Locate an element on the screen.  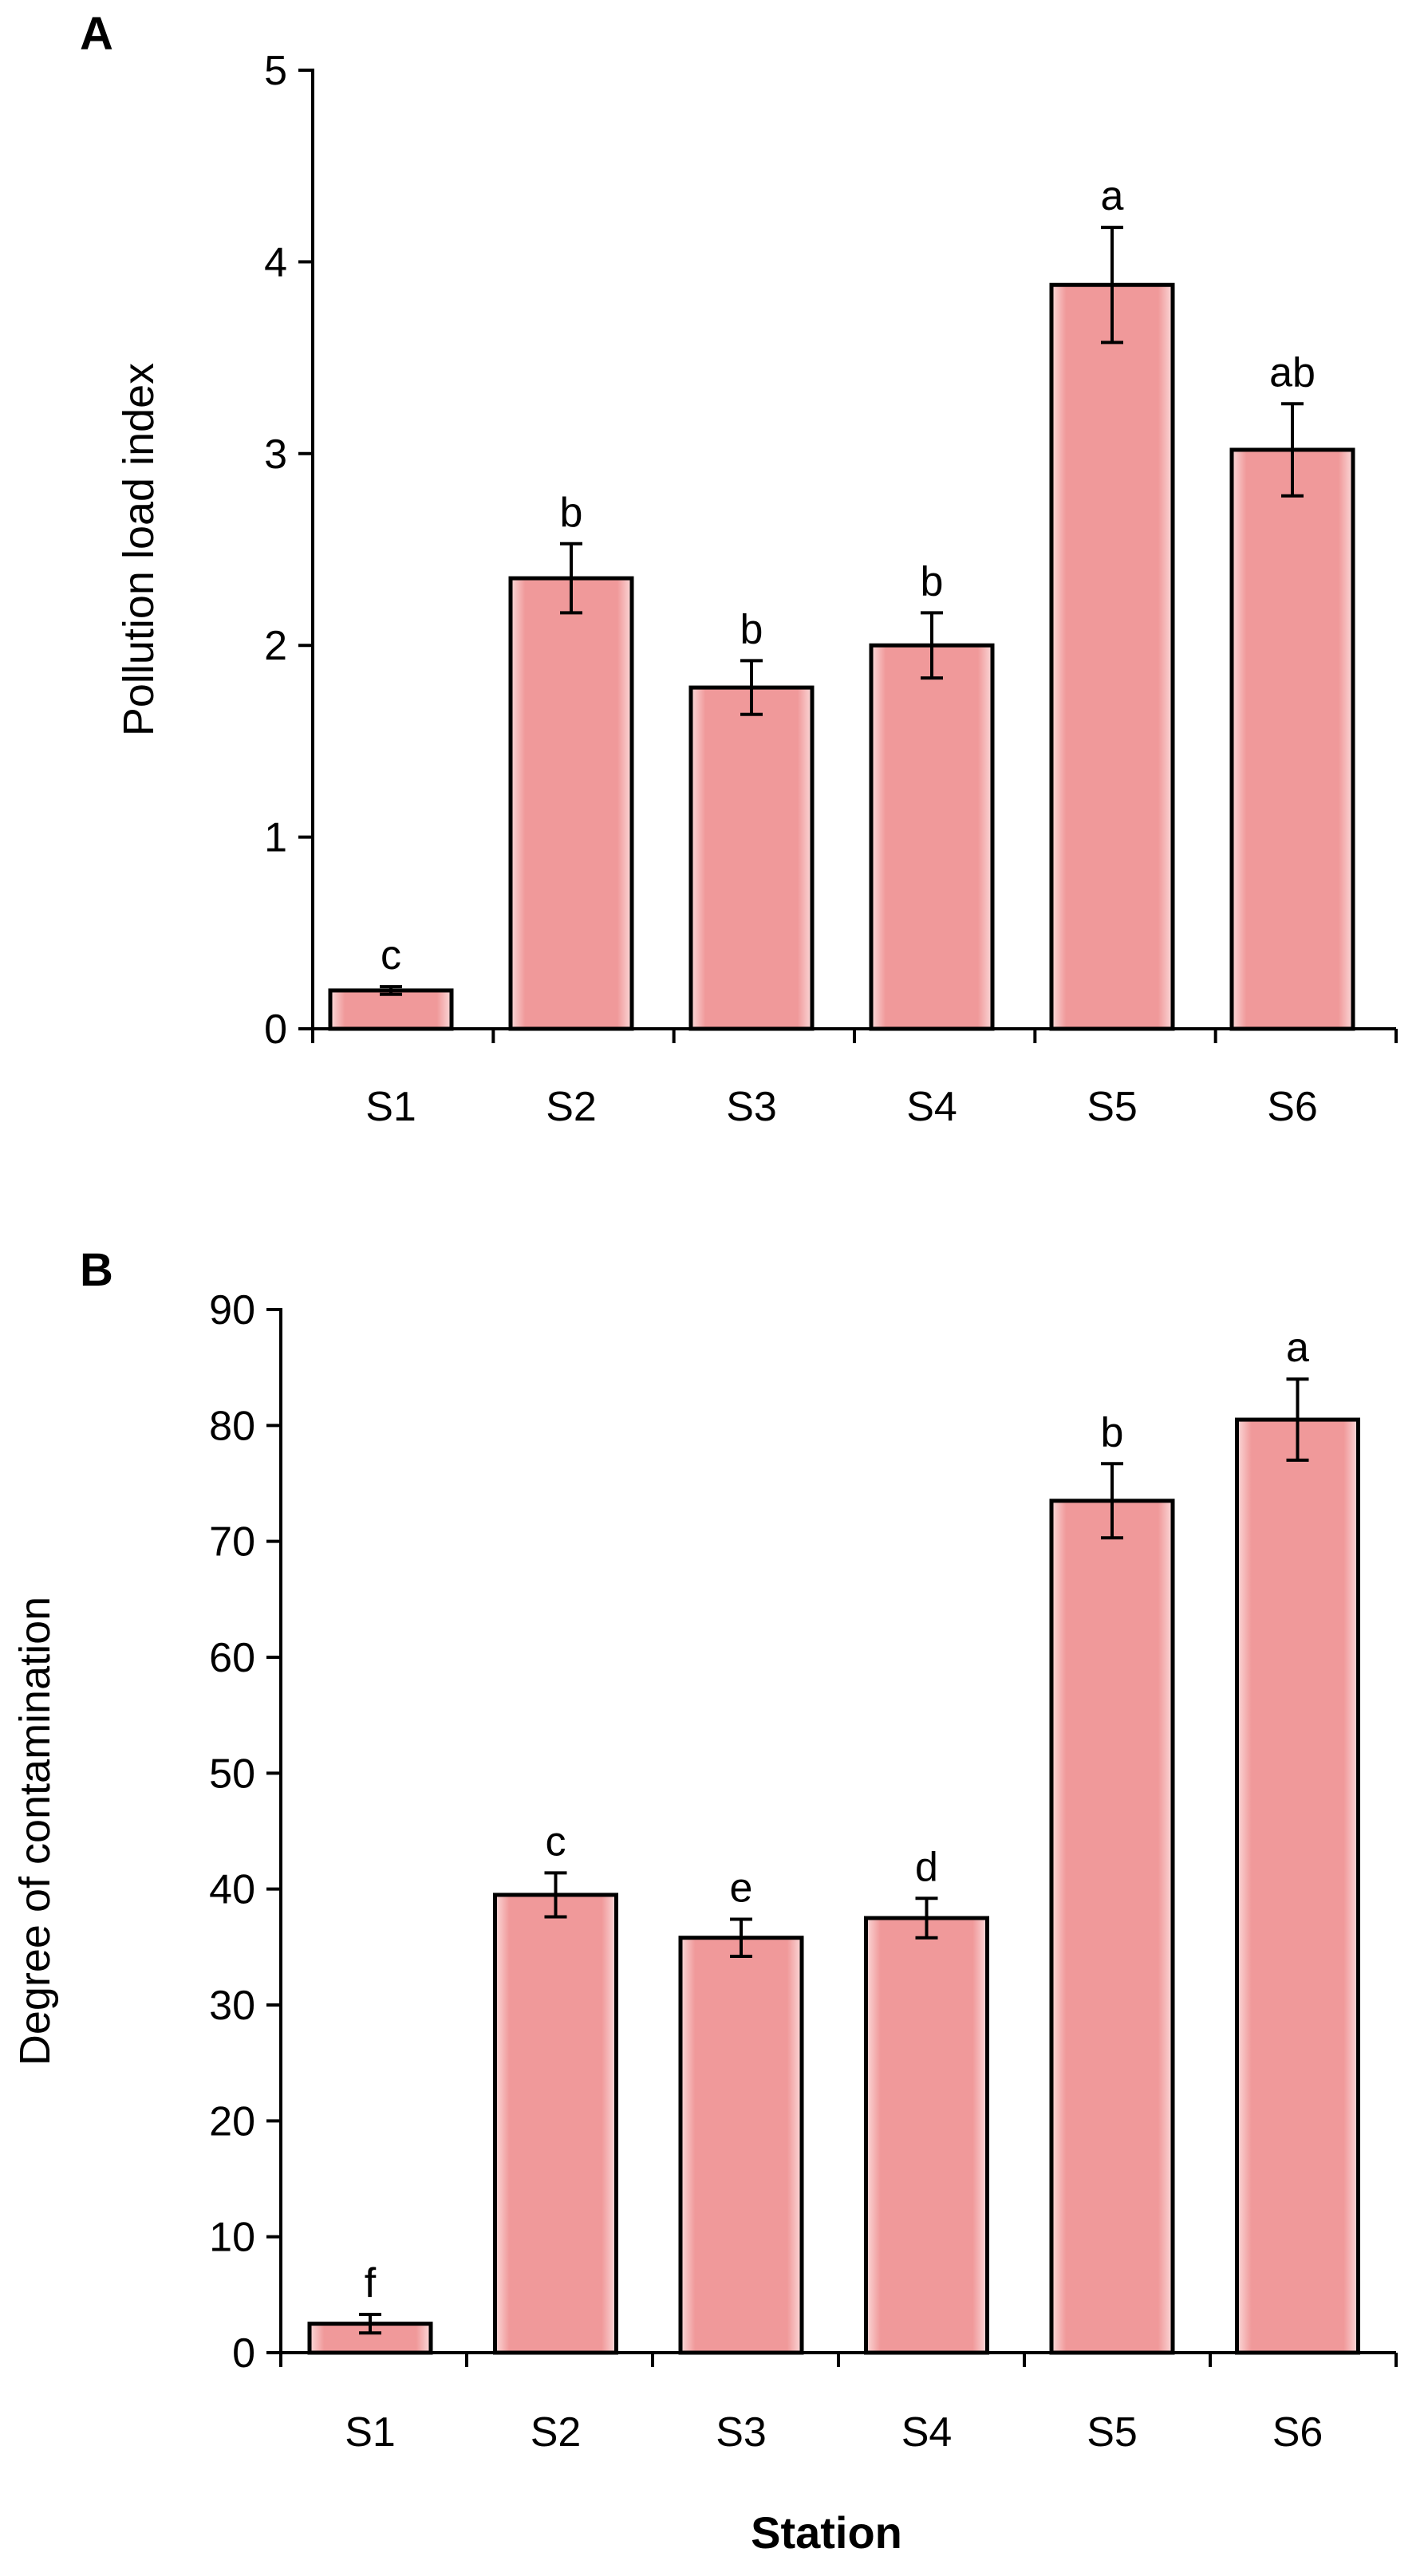
y-tick-label: 80 is located at coordinates (232, 1426).